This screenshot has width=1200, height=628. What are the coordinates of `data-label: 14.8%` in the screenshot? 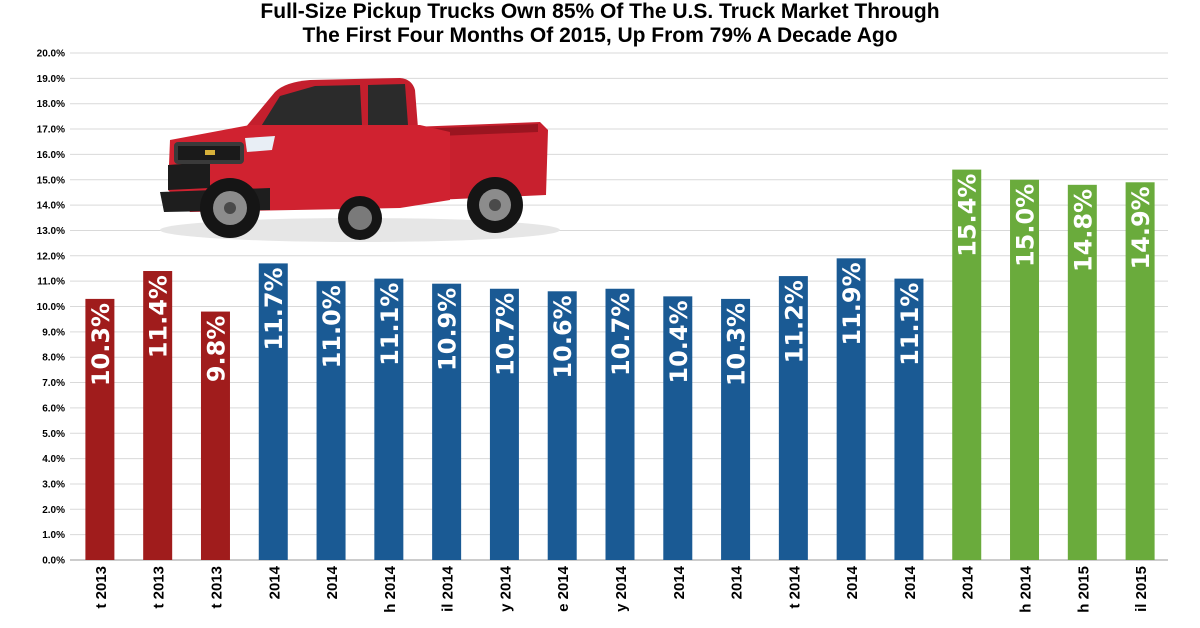 It's located at (1083, 230).